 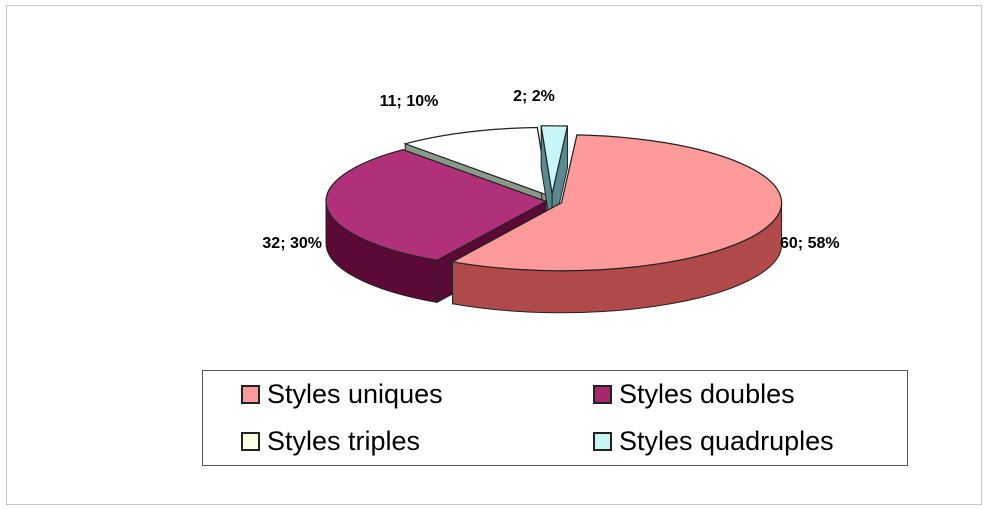 I want to click on legend-item-styles-doubles: Styles doubles, so click(x=694, y=394).